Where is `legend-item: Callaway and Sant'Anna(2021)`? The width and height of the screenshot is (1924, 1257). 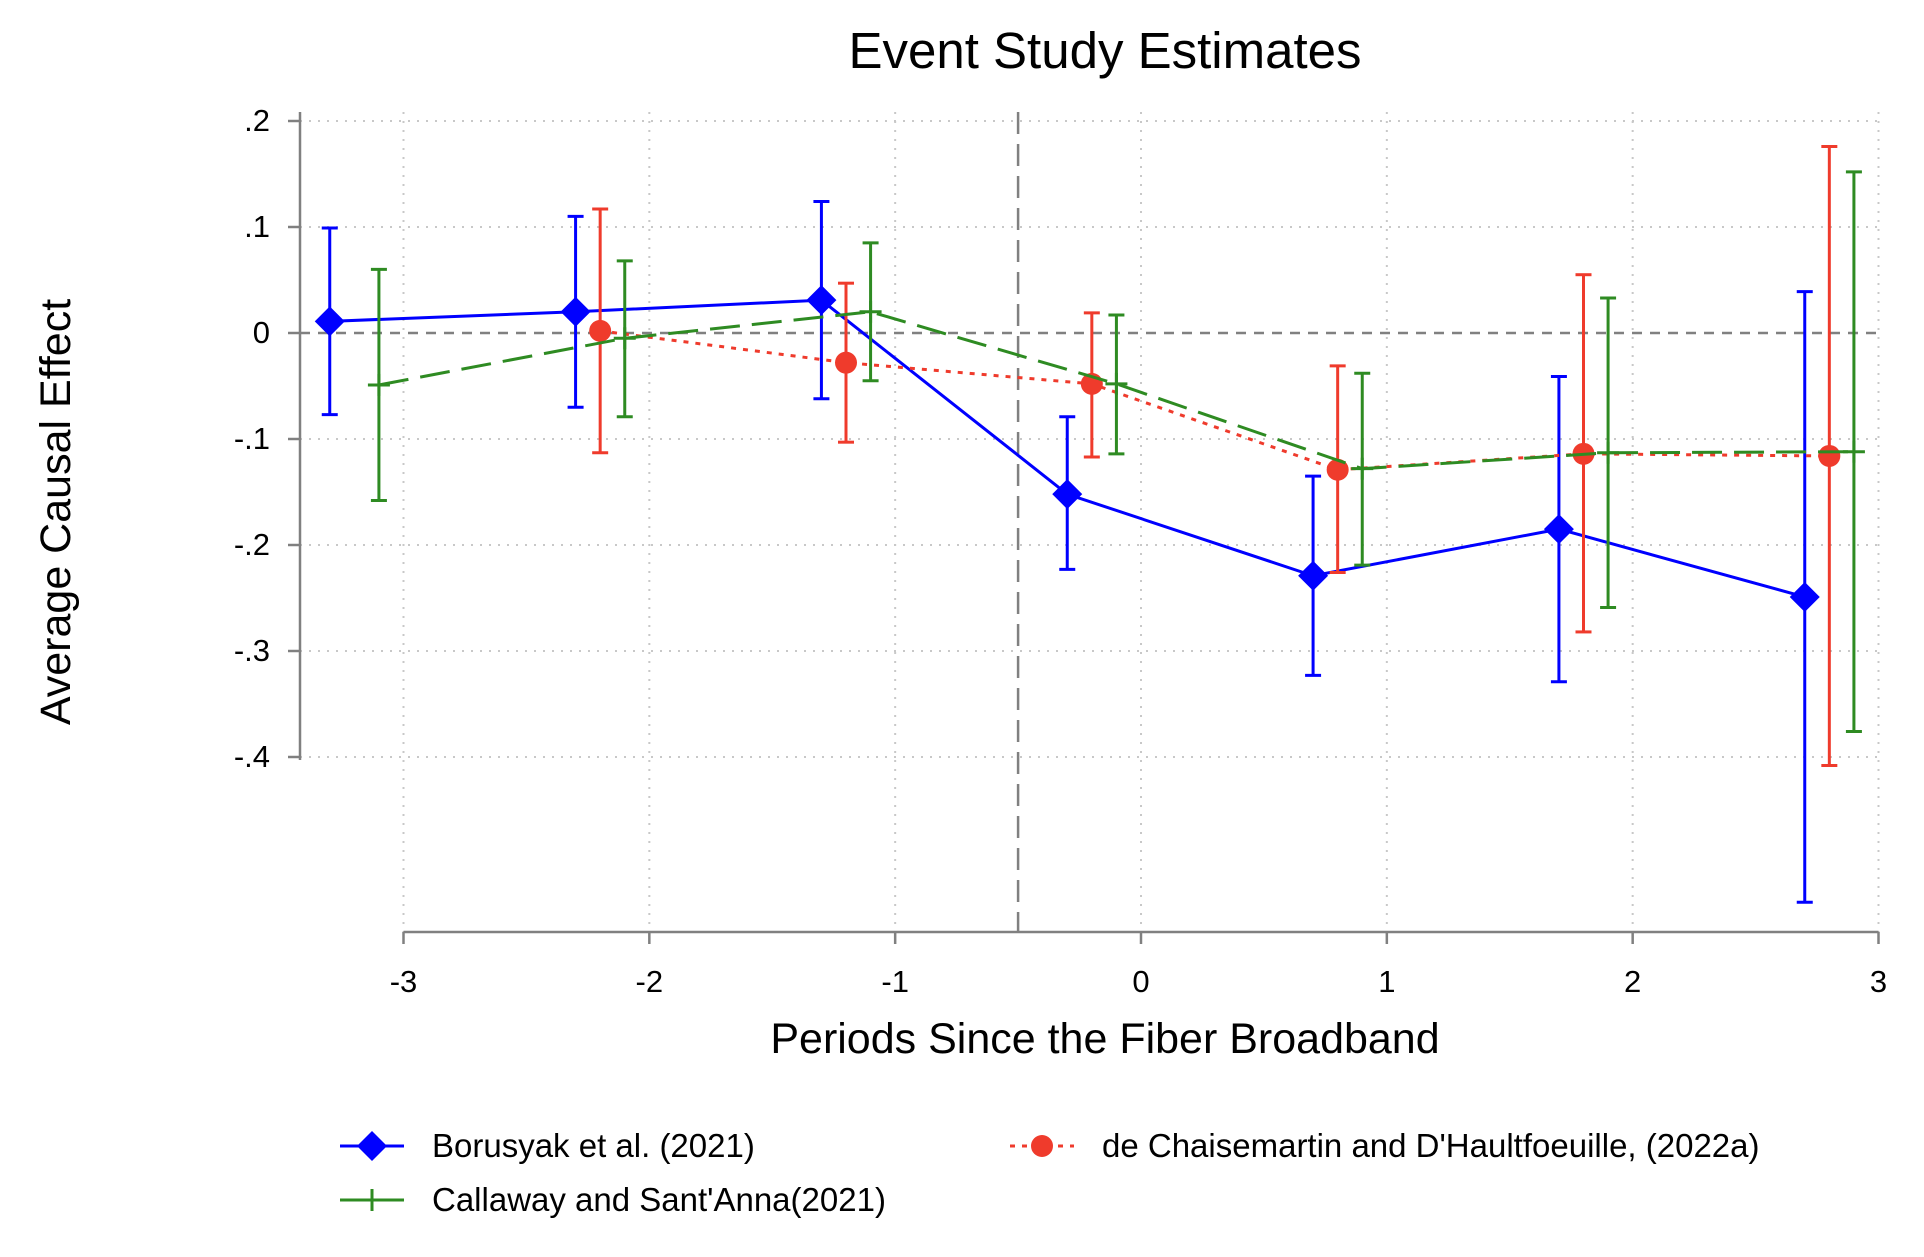 legend-item: Callaway and Sant'Anna(2021) is located at coordinates (613, 1199).